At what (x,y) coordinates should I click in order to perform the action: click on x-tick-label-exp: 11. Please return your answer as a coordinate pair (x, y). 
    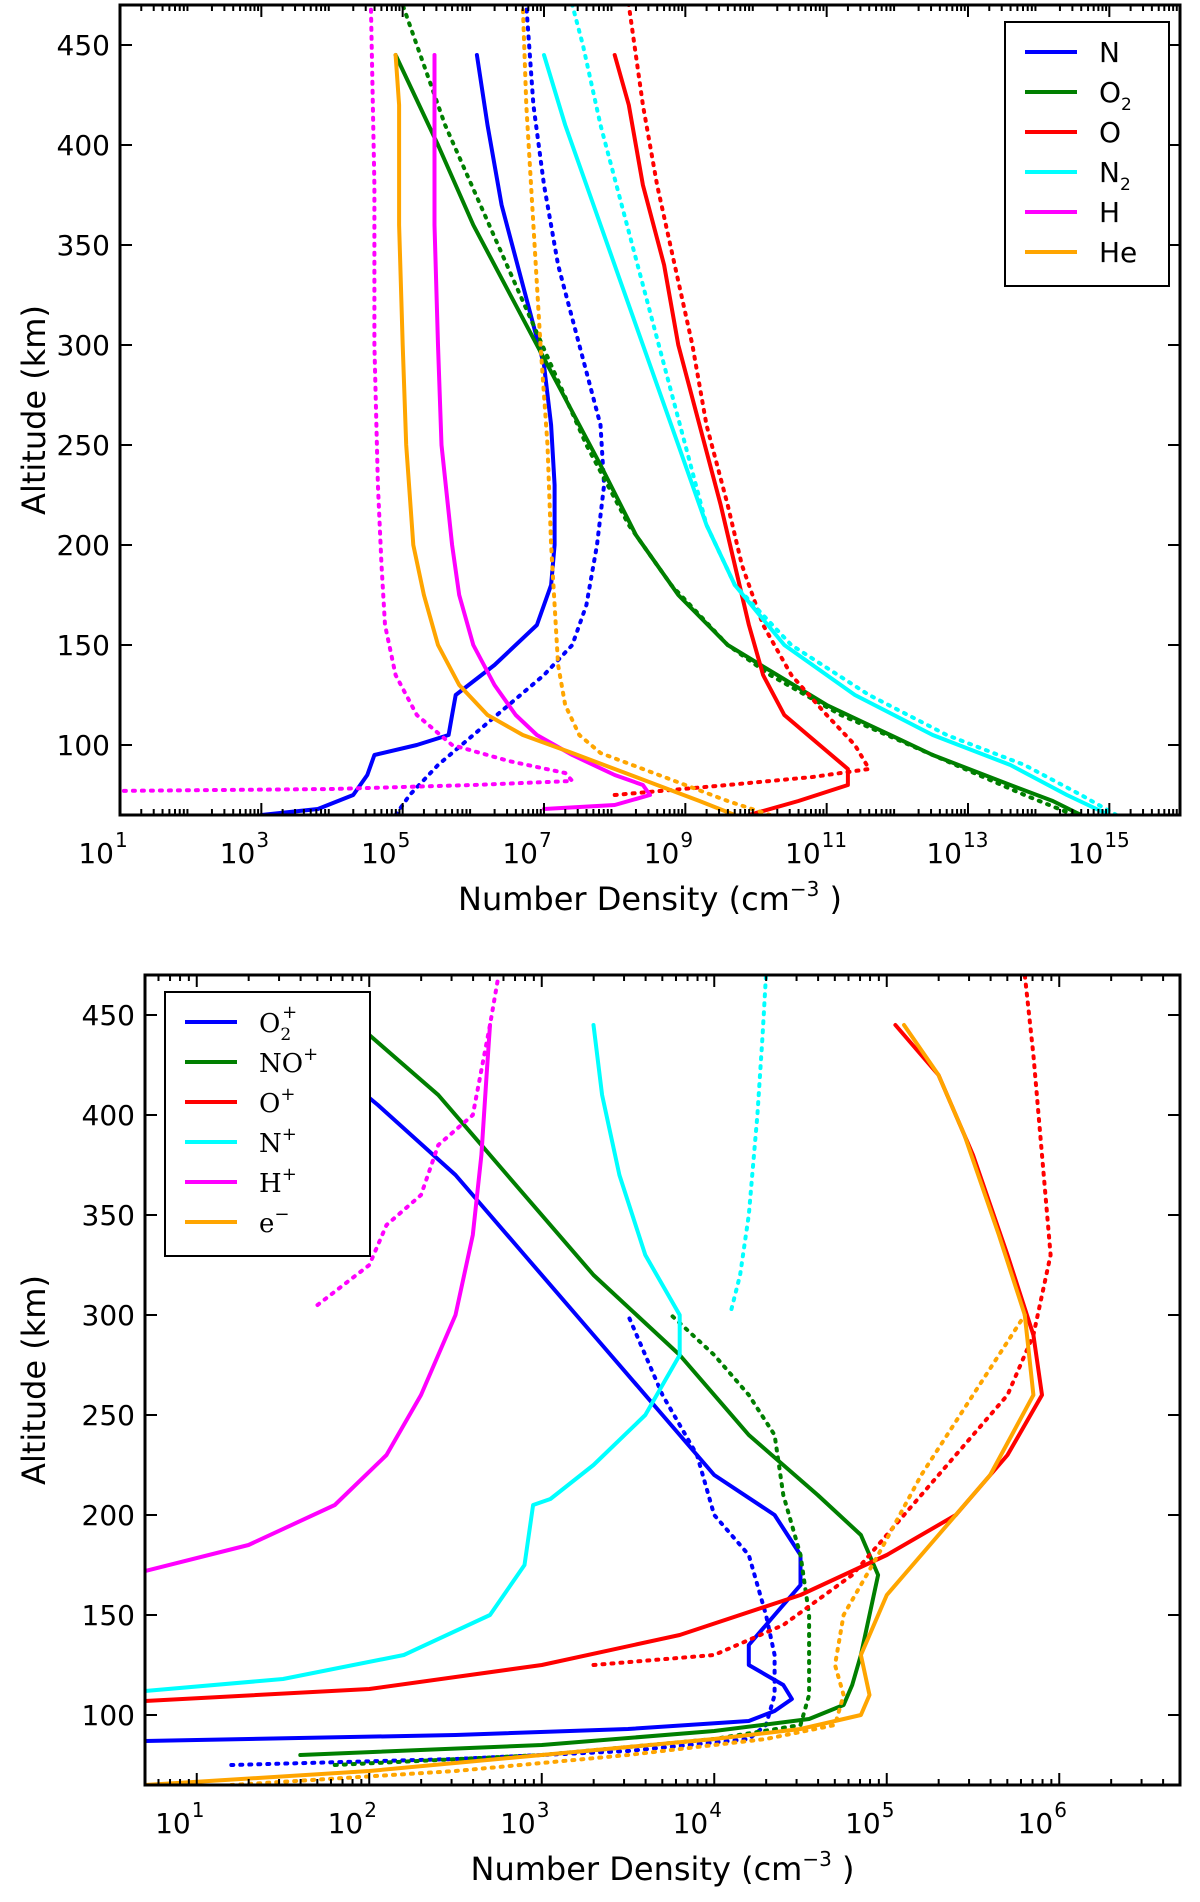
    Looking at the image, I should click on (834, 840).